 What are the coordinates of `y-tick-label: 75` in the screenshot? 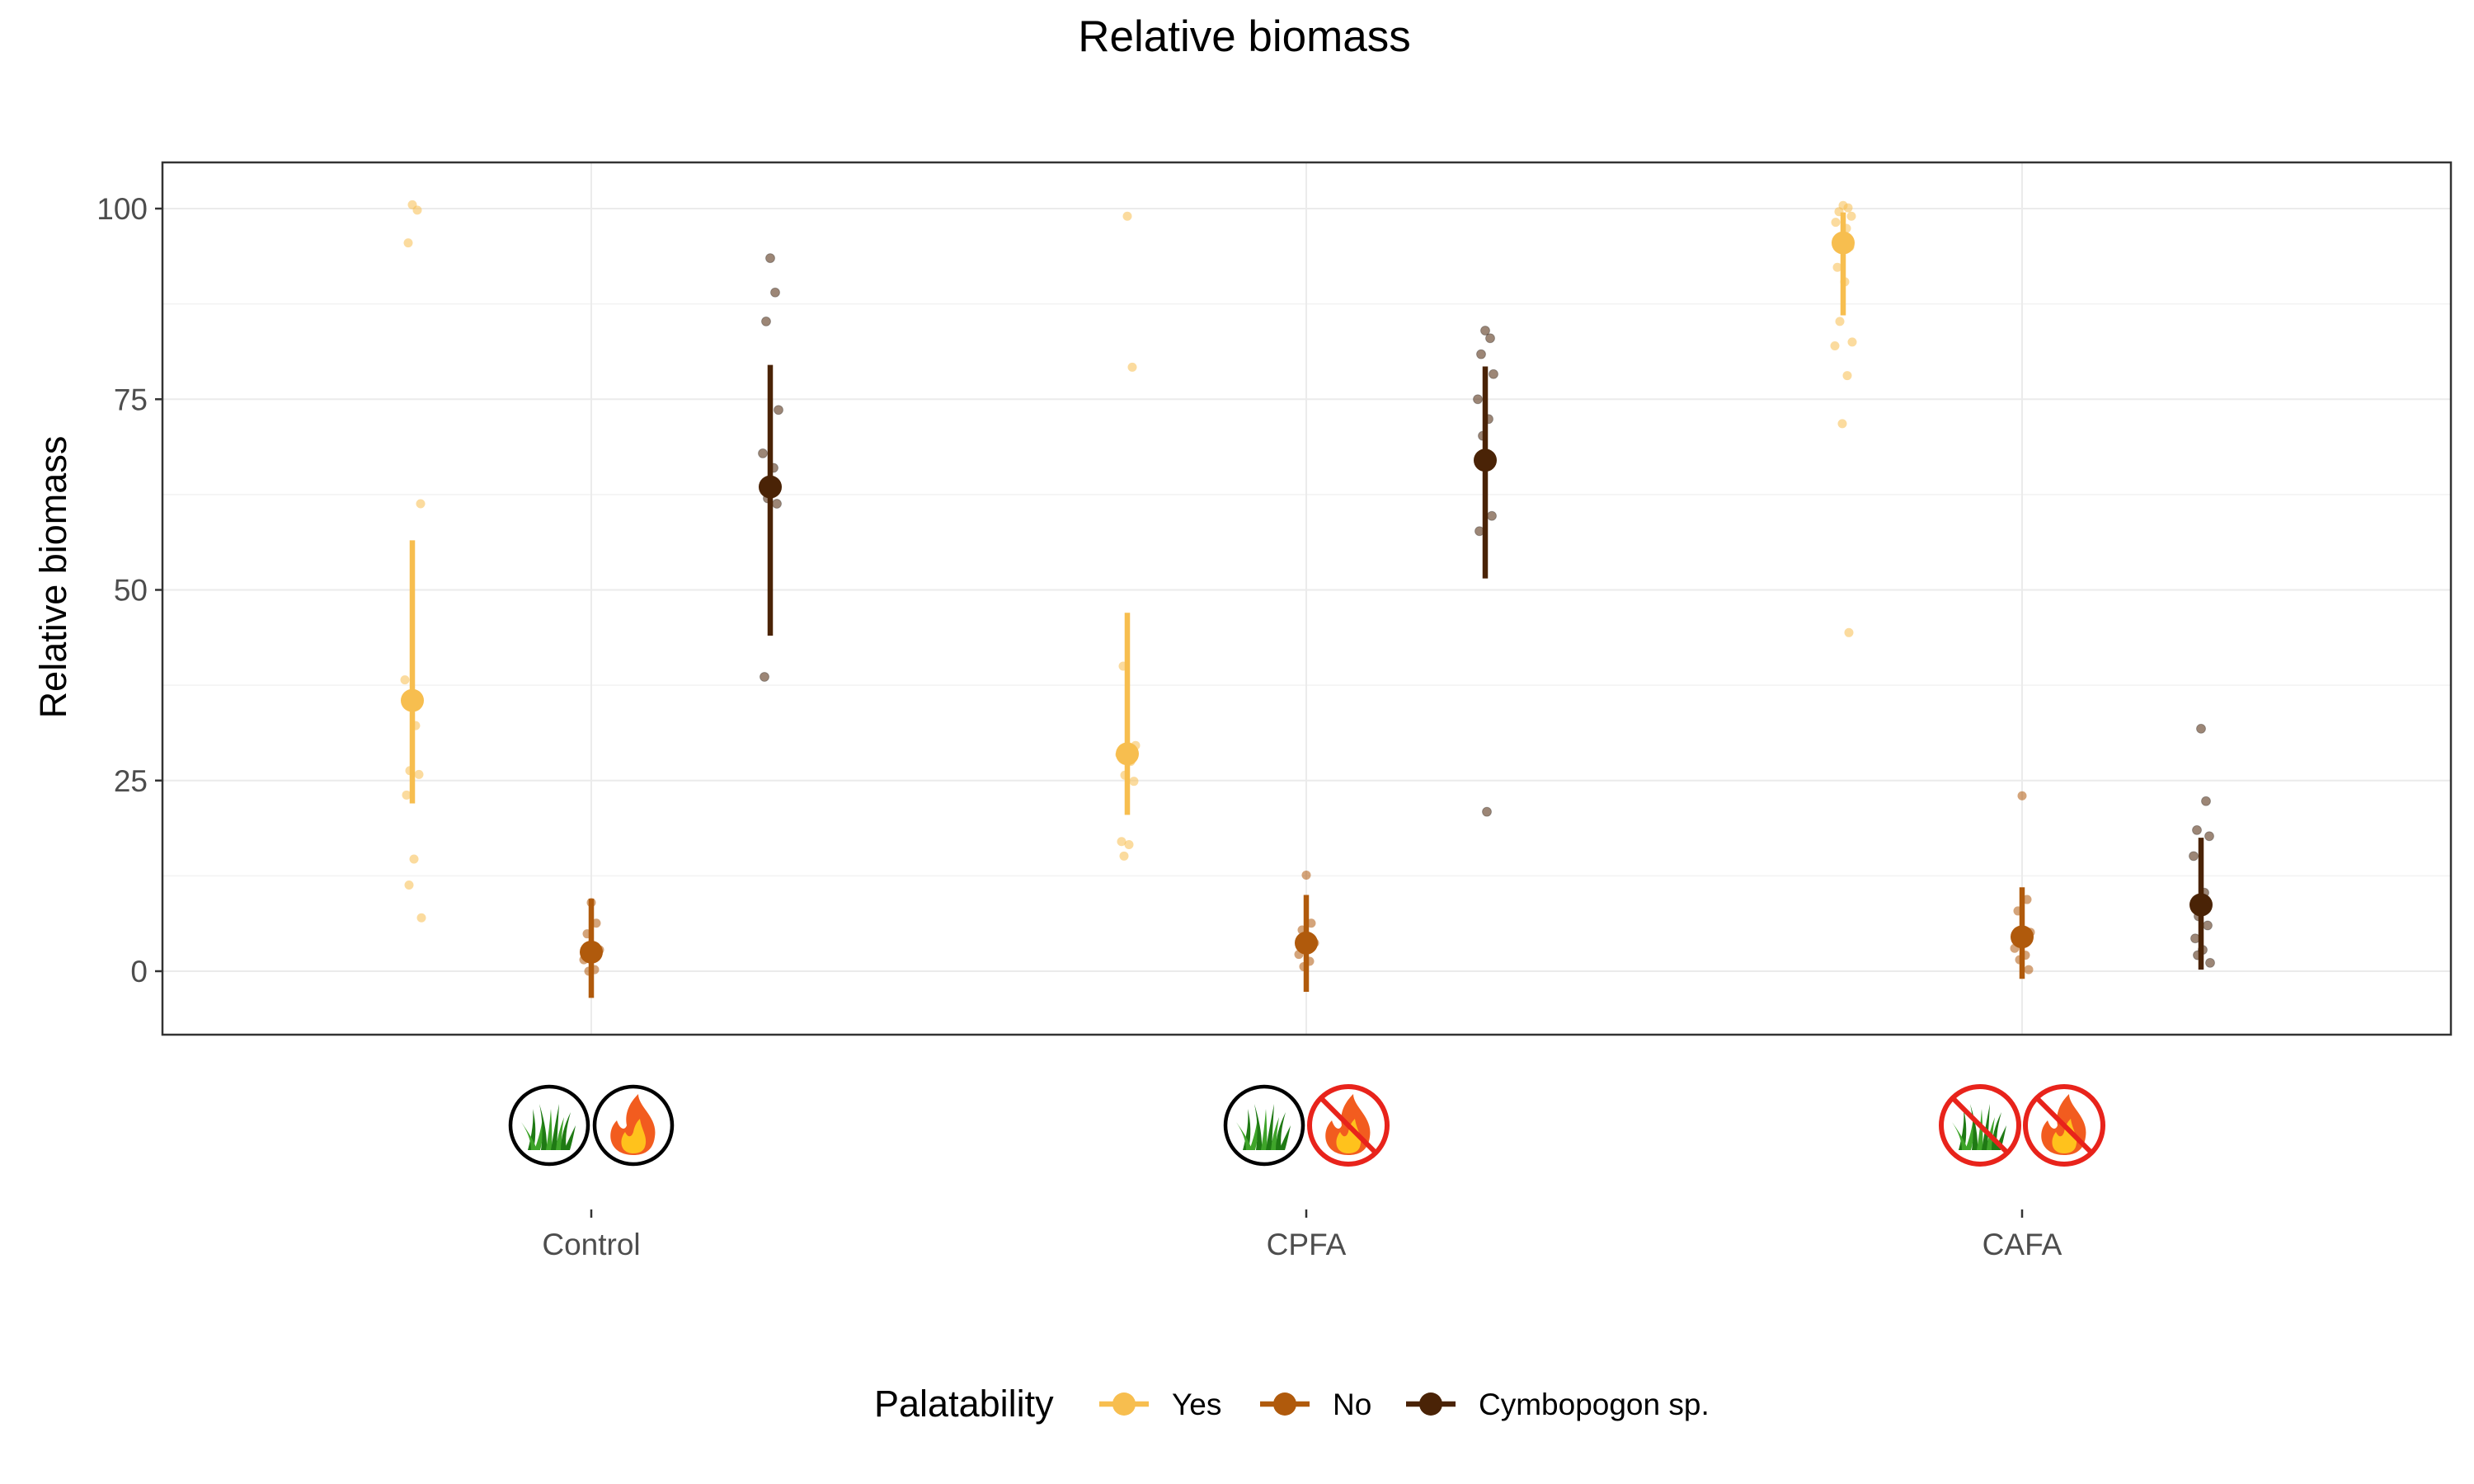 It's located at (131, 399).